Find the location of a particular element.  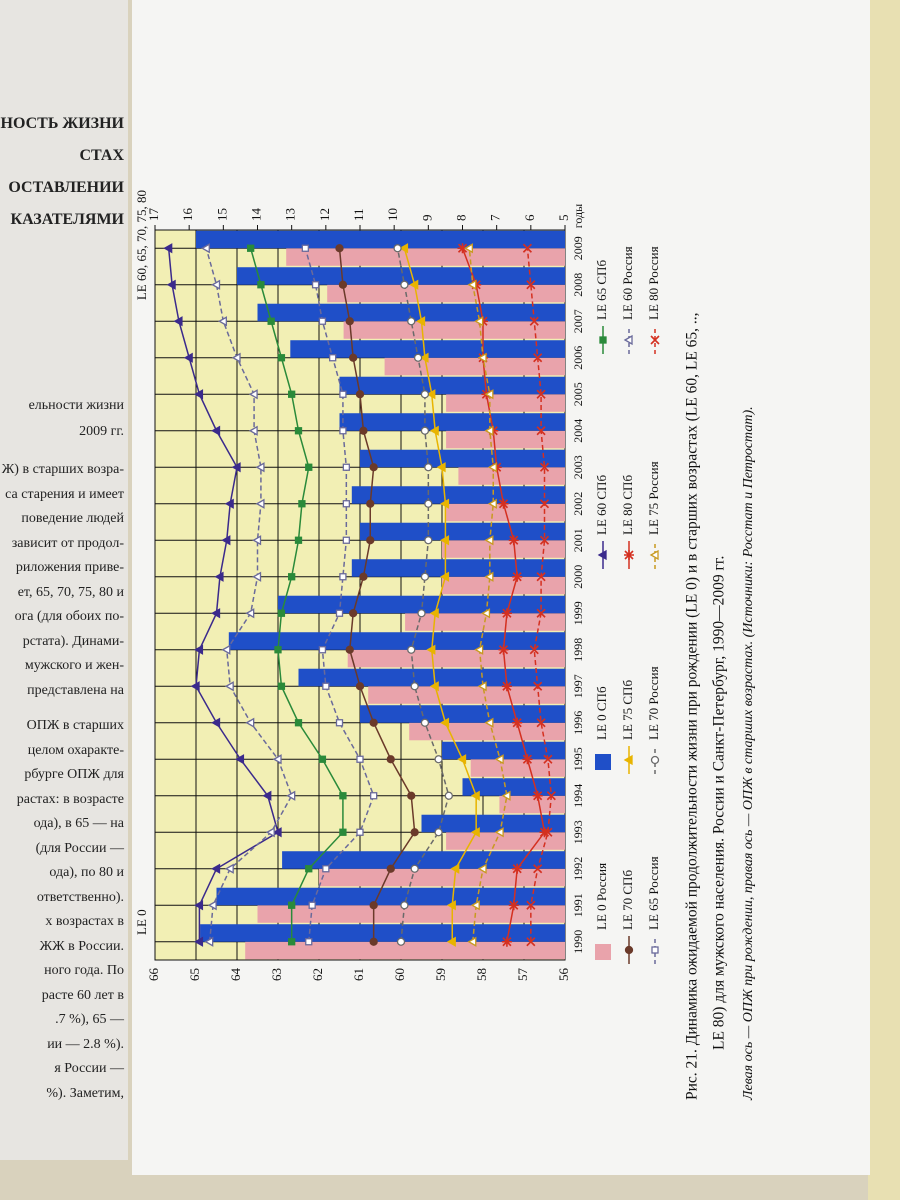

x-tick-label: 1991 is located at coordinates (578, 905).